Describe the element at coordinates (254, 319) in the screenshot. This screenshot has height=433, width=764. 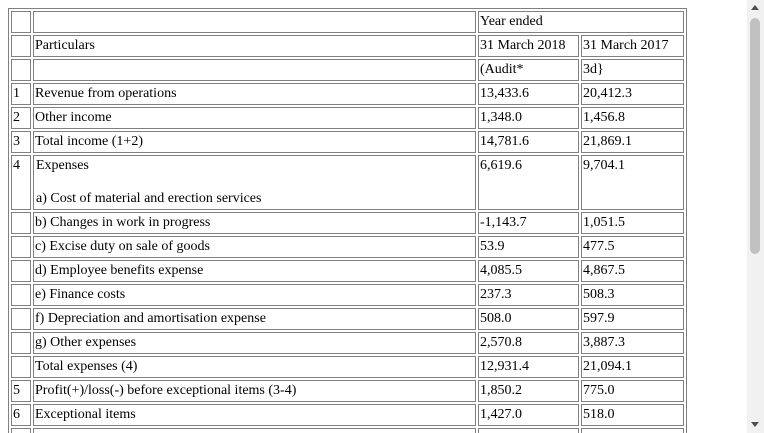
I see `row-label: f) Depreciation and amortisation expense` at that location.